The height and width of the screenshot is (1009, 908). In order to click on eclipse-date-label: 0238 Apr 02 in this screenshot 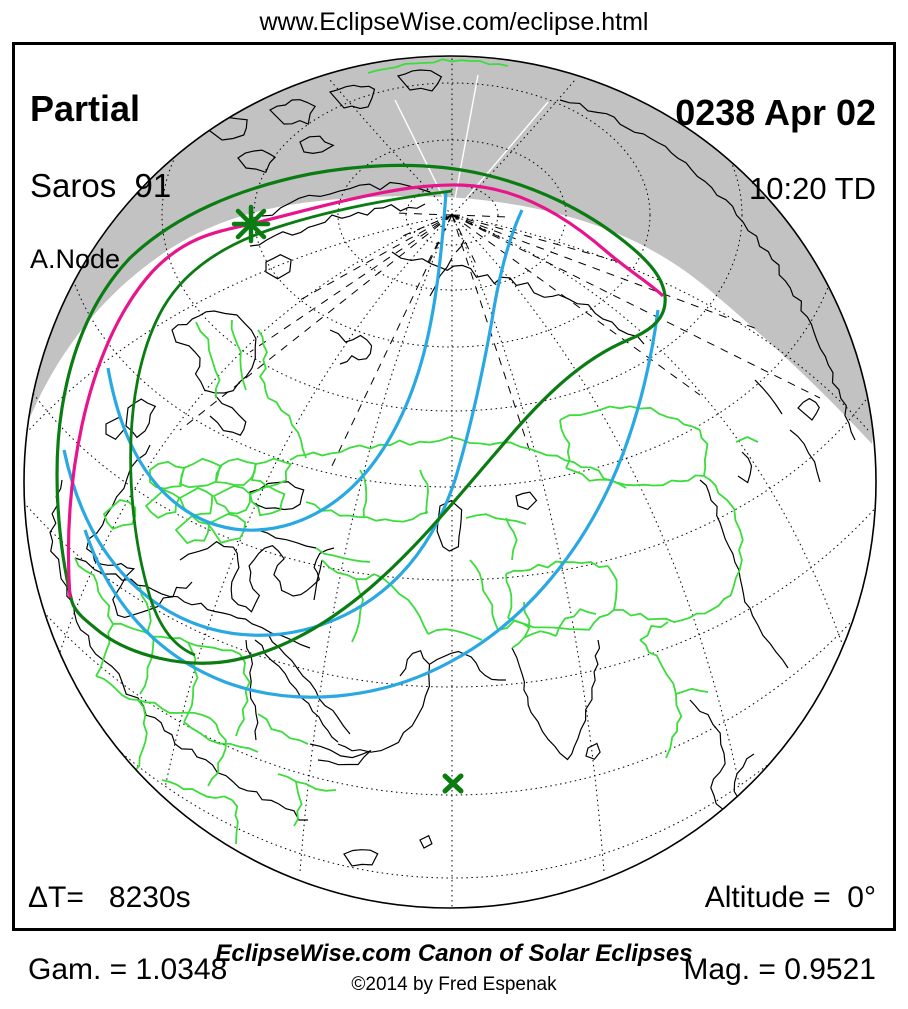, I will do `click(775, 112)`.